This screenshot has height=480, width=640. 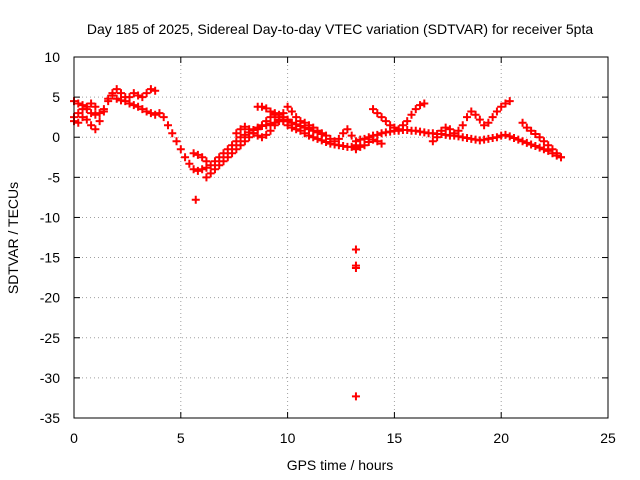 I want to click on series-track-i, so click(x=471, y=121).